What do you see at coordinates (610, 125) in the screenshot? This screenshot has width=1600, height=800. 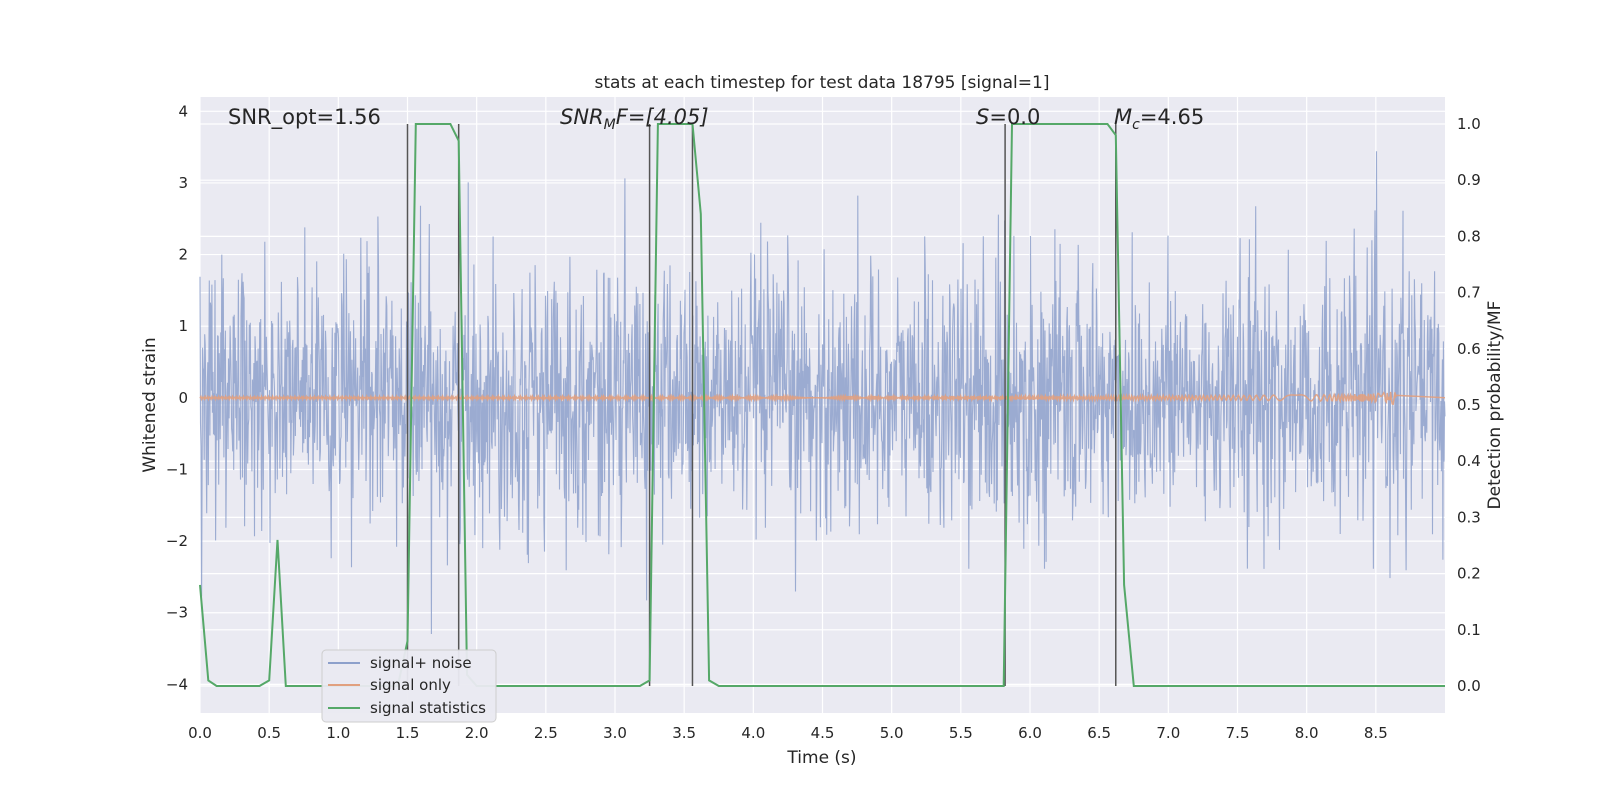 I see `snr-mf-sub: M` at bounding box center [610, 125].